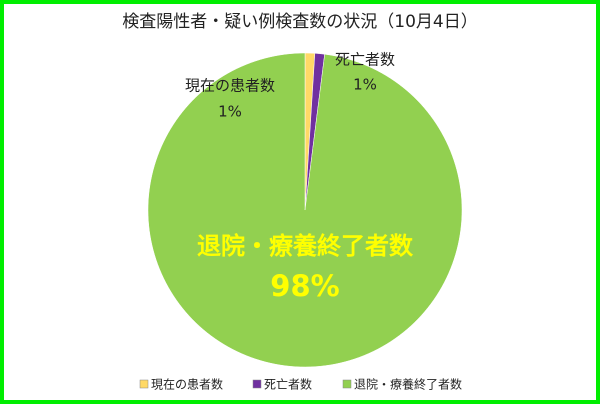 This screenshot has height=404, width=600. I want to click on data-label-name: 死亡者数, so click(365, 60).